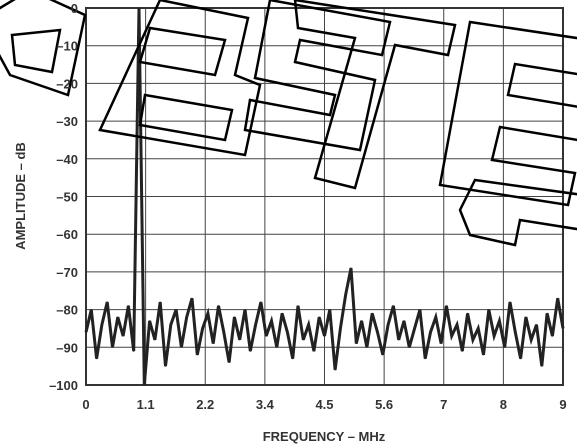 This screenshot has height=448, width=577. I want to click on x-tick-label: 9, so click(562, 404).